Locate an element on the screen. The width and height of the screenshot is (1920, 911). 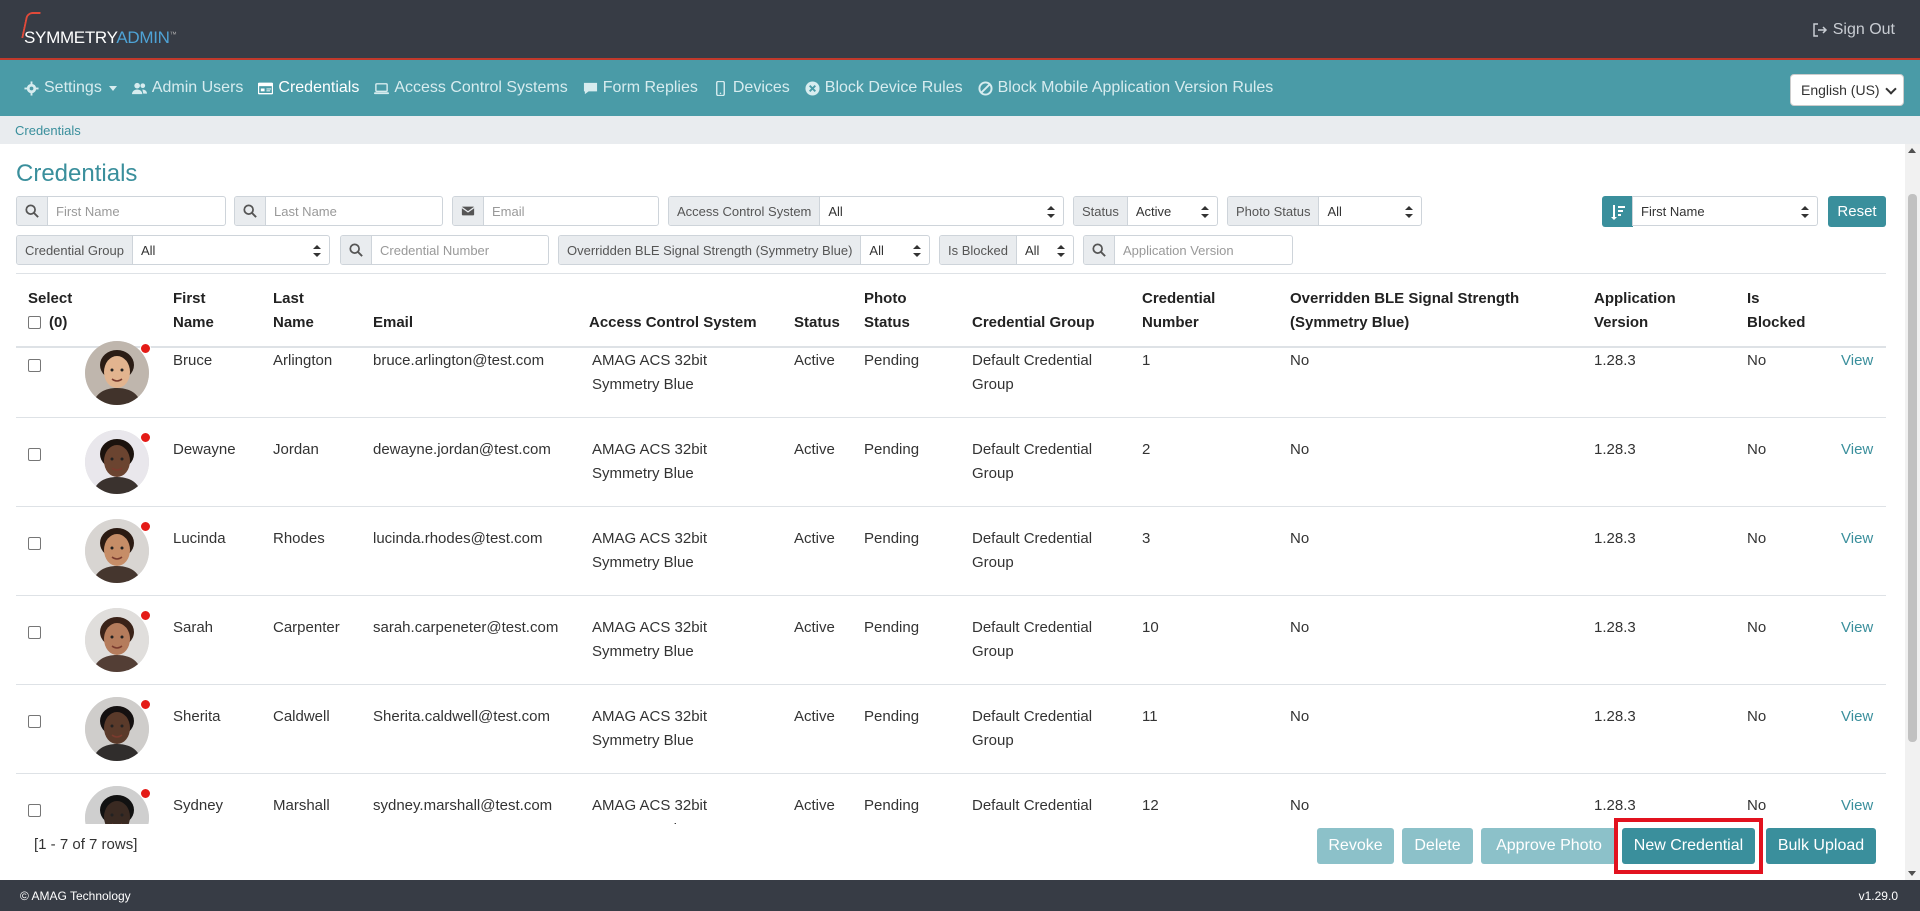
cell-application-version: 1.28.3 is located at coordinates (1615, 627).